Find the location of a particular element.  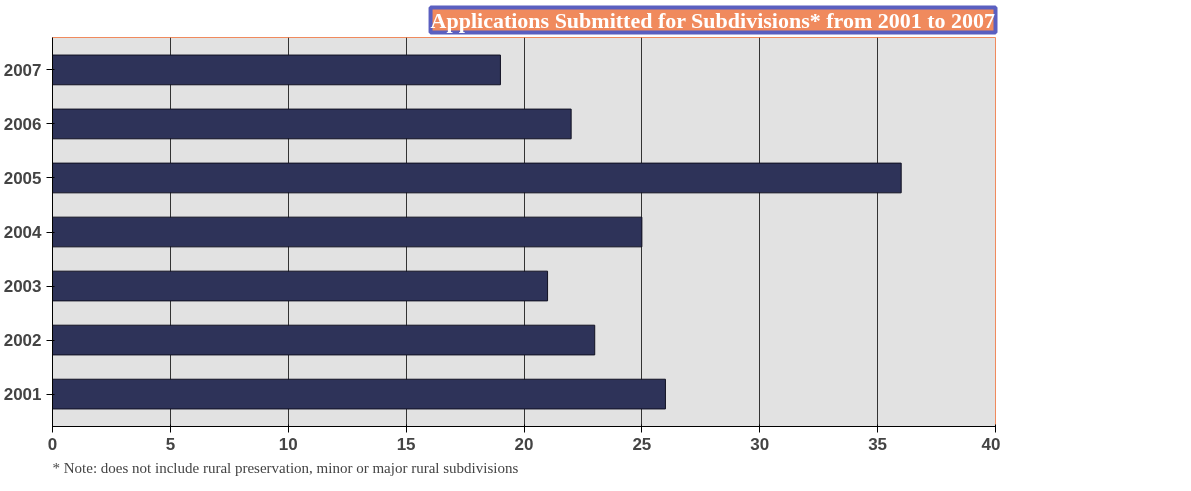

x-tick-label: 10 is located at coordinates (288, 444).